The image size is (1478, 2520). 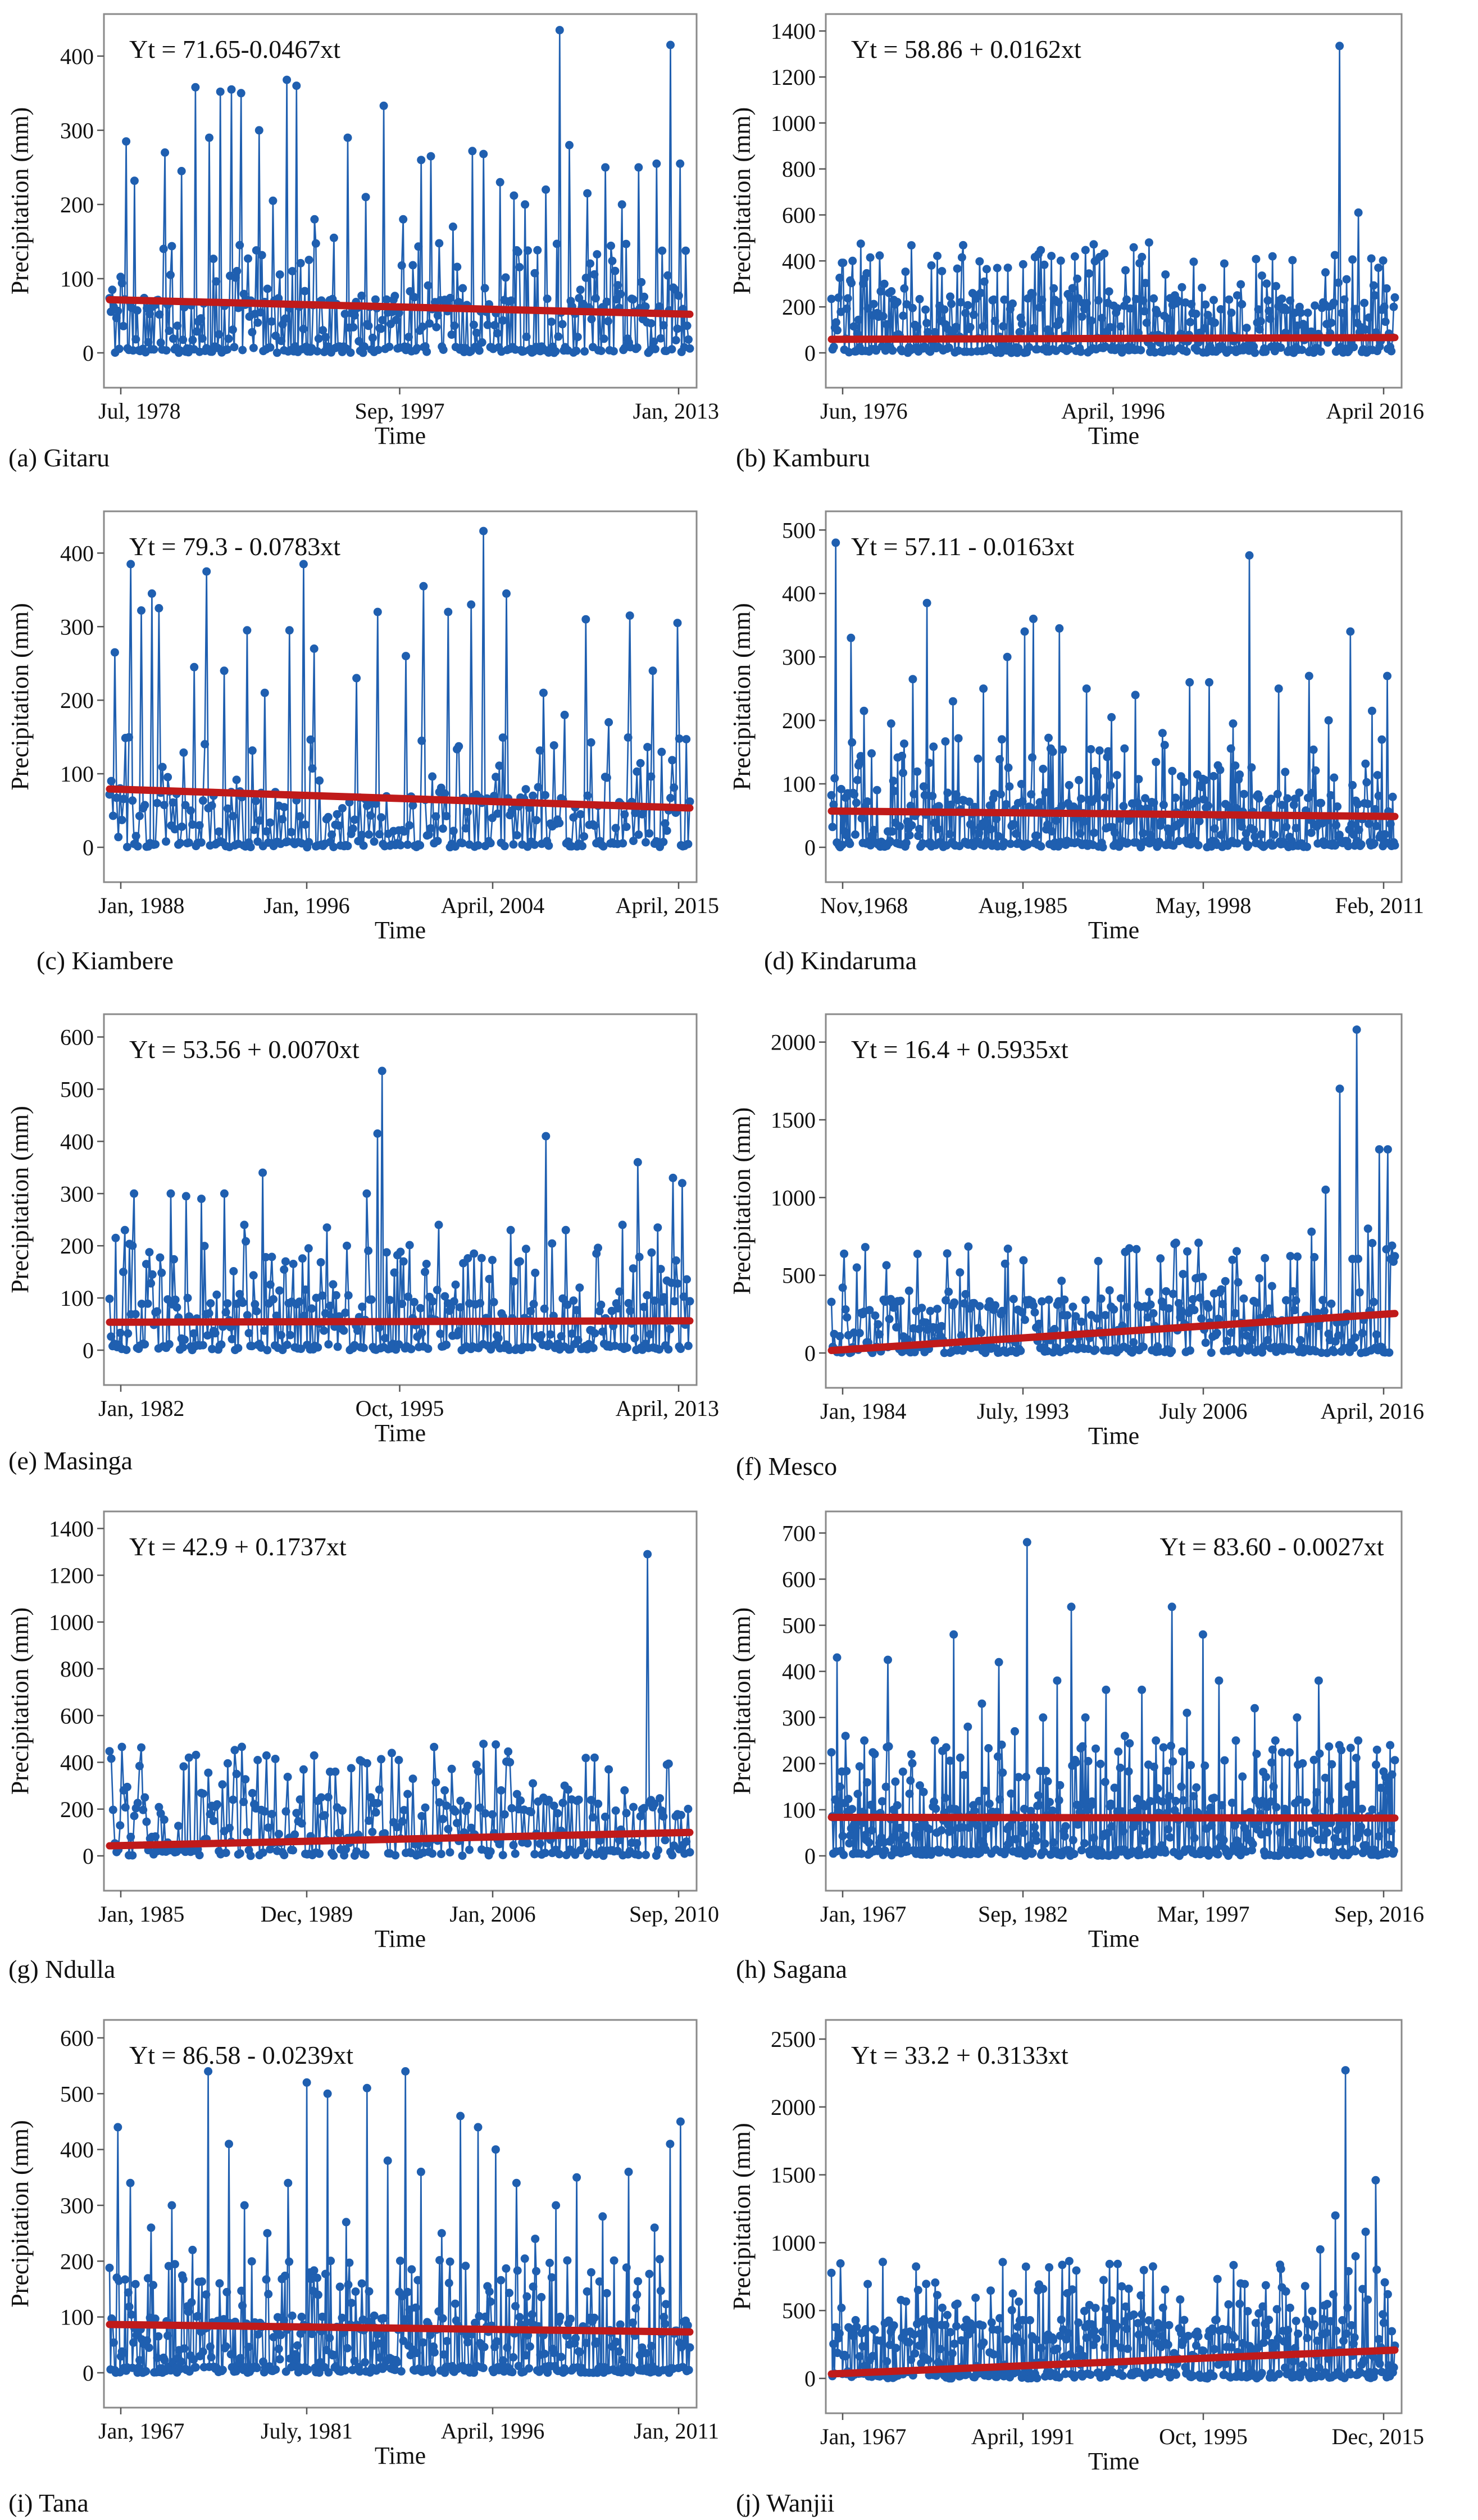 I want to click on x-tick-label: Jan, 2006, so click(x=492, y=1914).